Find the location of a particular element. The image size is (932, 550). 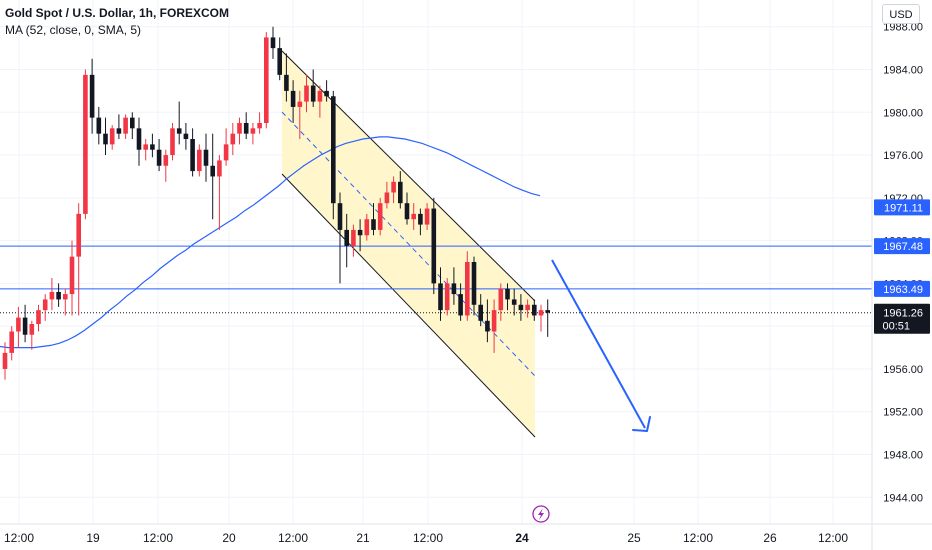

projection-arrow is located at coordinates (601, 345).